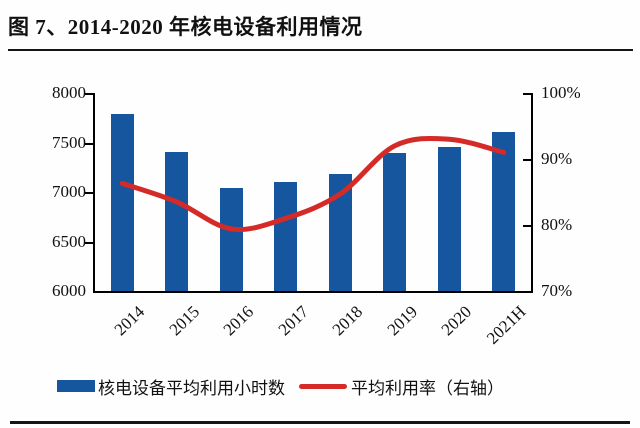 The height and width of the screenshot is (428, 640). What do you see at coordinates (561, 92) in the screenshot?
I see `right-axis-tick-label: 100%` at bounding box center [561, 92].